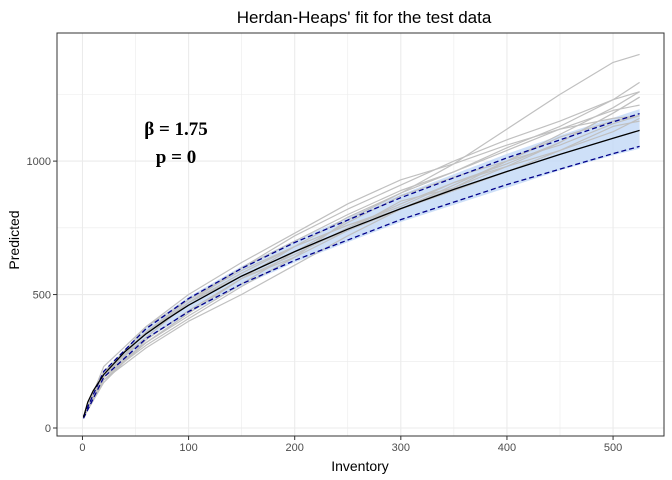  Describe the element at coordinates (82, 448) in the screenshot. I see `x-tick-label: 0` at that location.